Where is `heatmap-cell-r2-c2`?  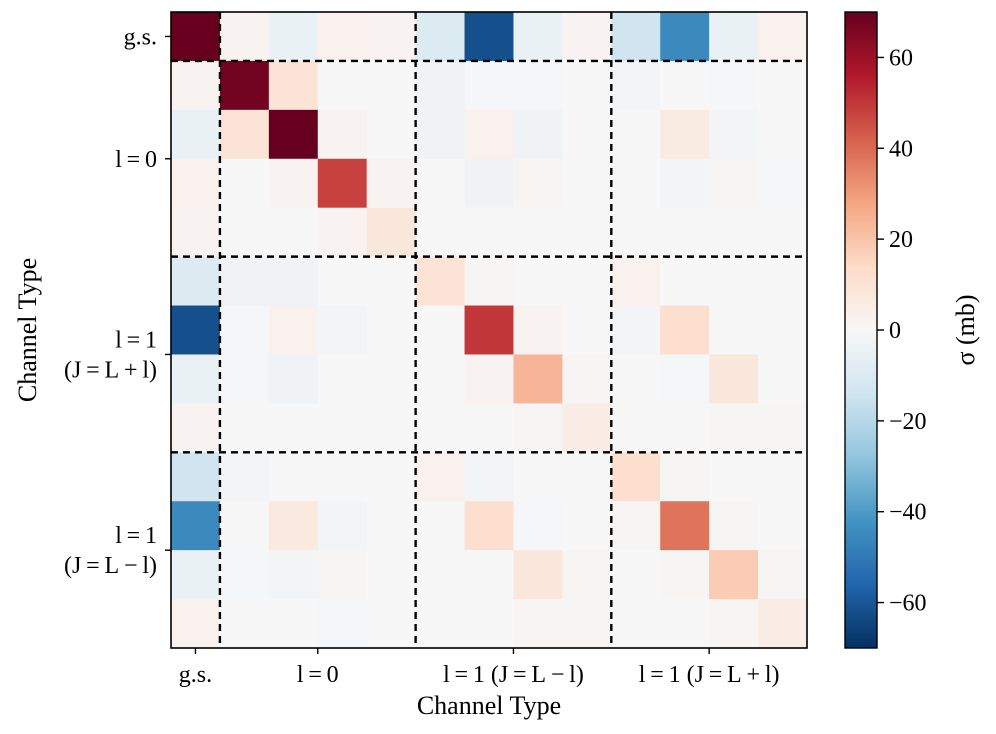
heatmap-cell-r2-c2 is located at coordinates (293, 134).